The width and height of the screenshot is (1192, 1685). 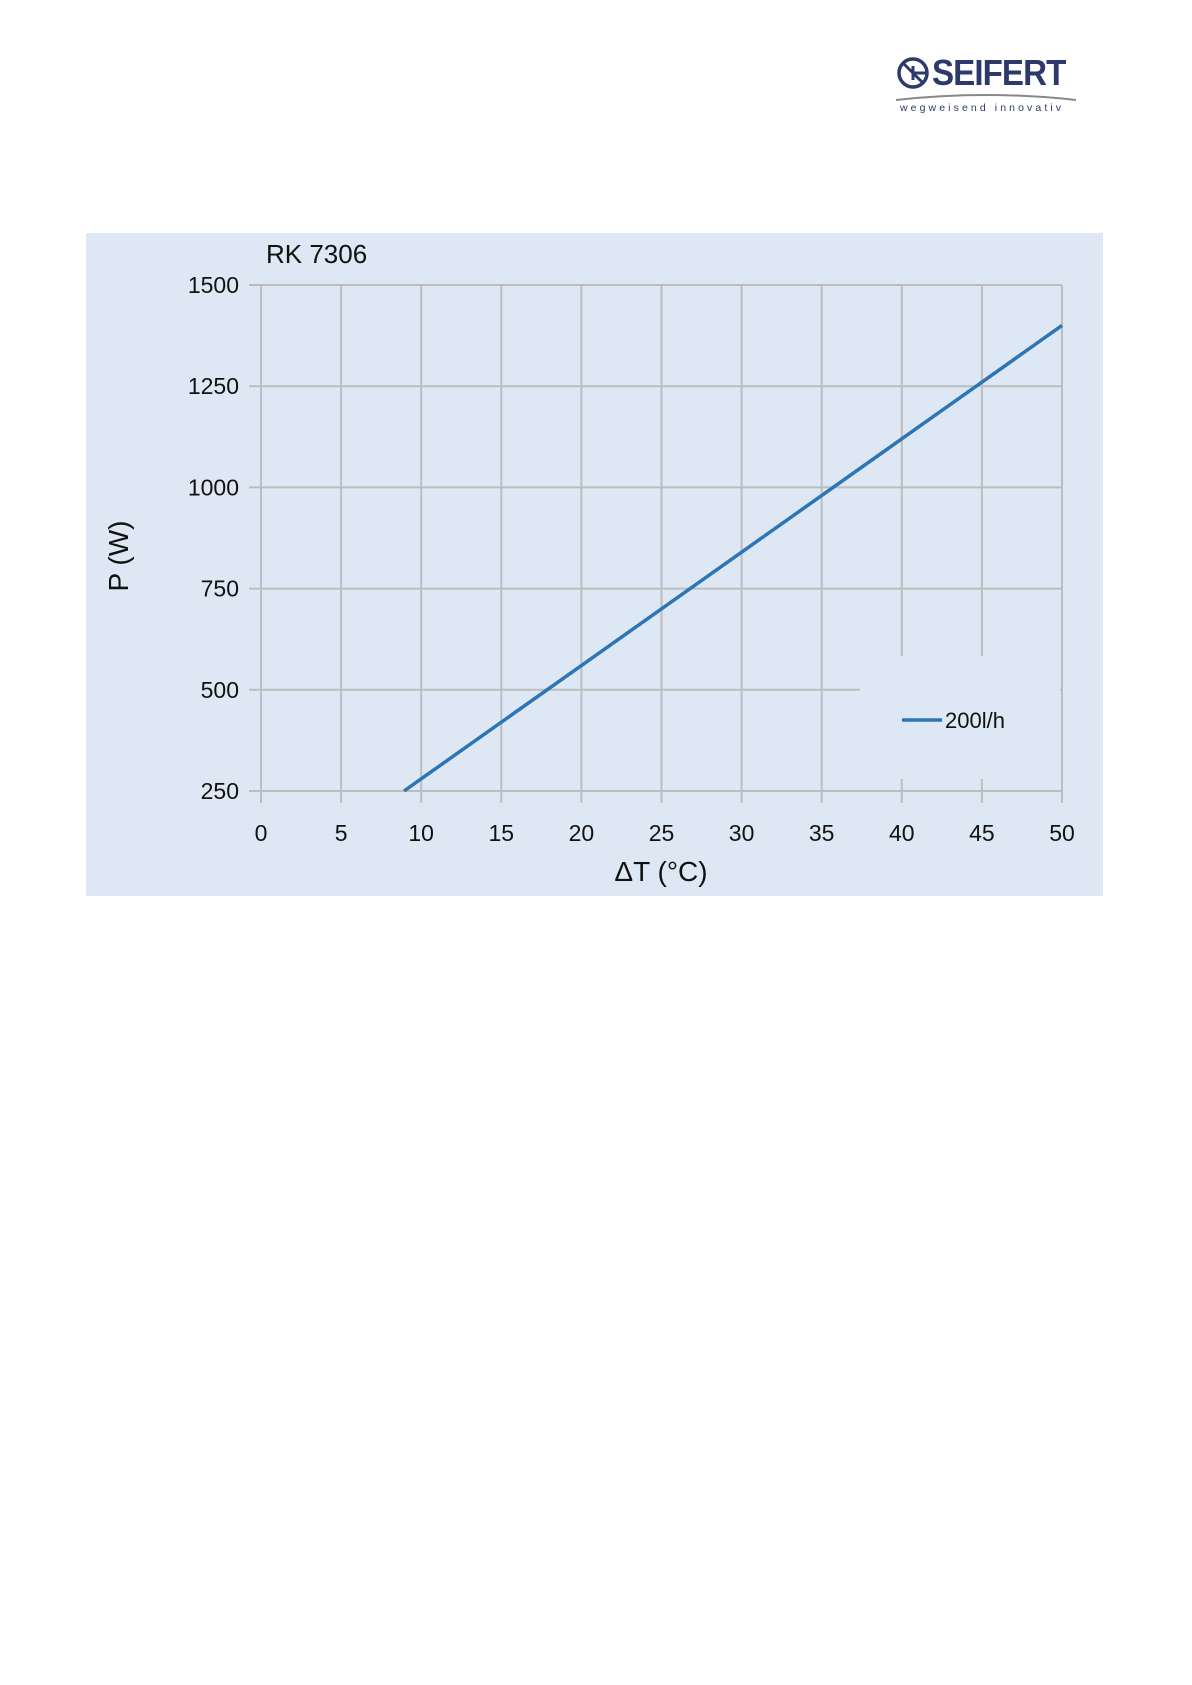 What do you see at coordinates (982, 108) in the screenshot?
I see `logo-tagline: wegweisend innovativ` at bounding box center [982, 108].